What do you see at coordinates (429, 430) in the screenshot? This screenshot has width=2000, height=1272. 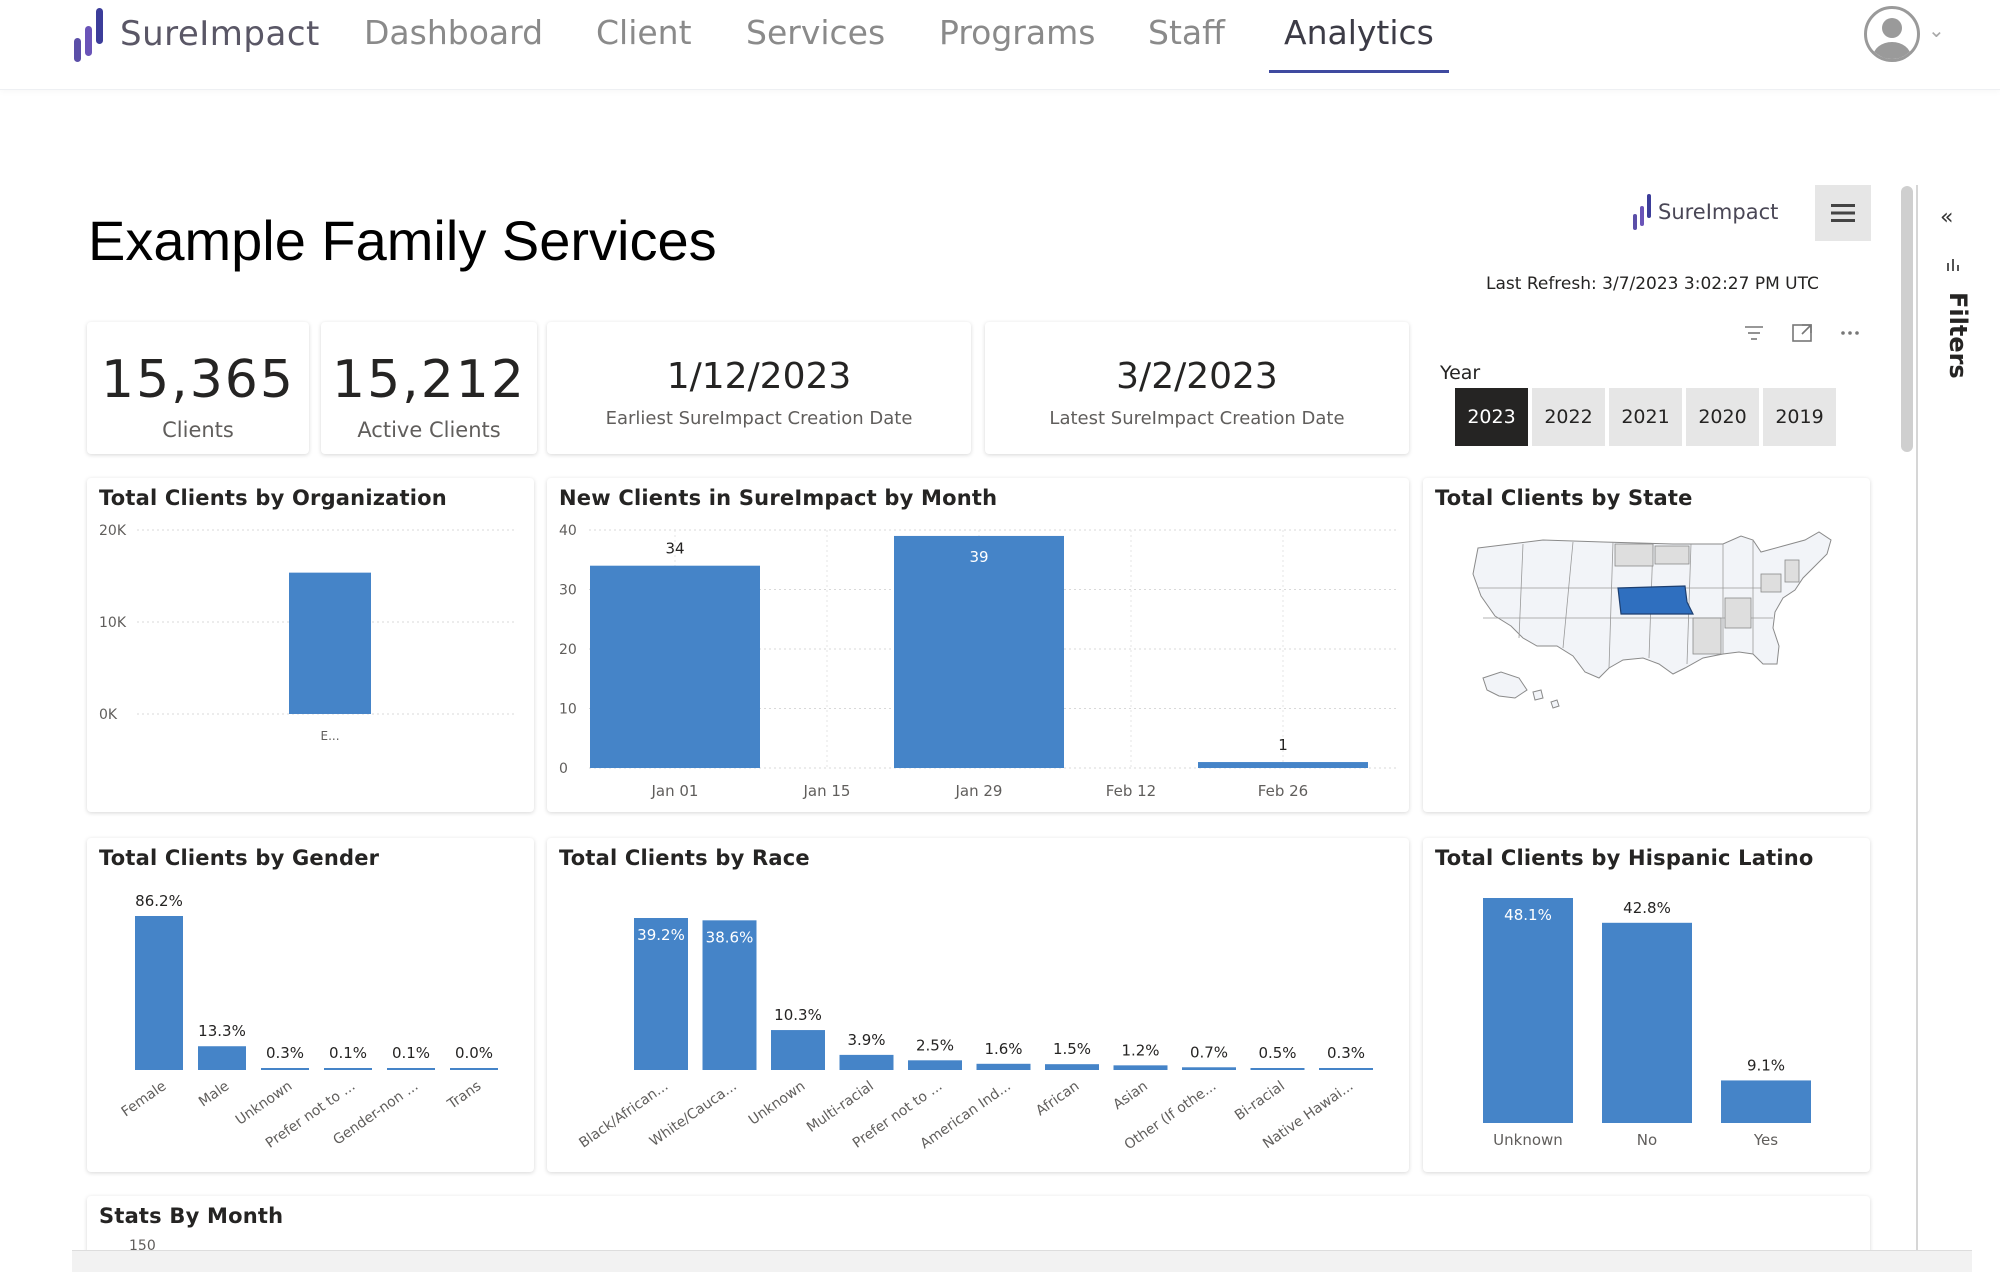 I see `kpi-label: Active Clients` at bounding box center [429, 430].